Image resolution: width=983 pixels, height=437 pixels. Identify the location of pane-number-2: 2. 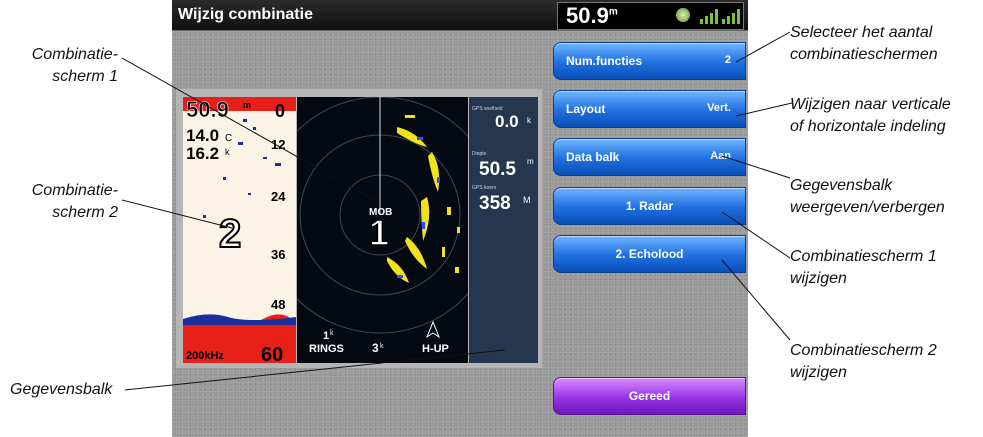
(230, 234).